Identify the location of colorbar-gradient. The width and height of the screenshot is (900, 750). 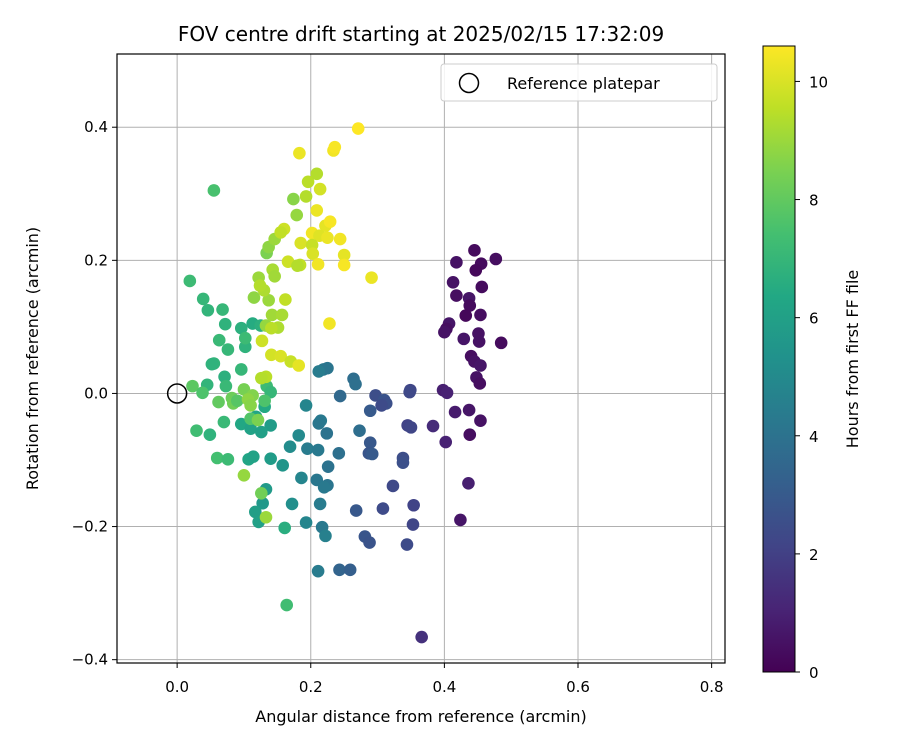
(779, 359).